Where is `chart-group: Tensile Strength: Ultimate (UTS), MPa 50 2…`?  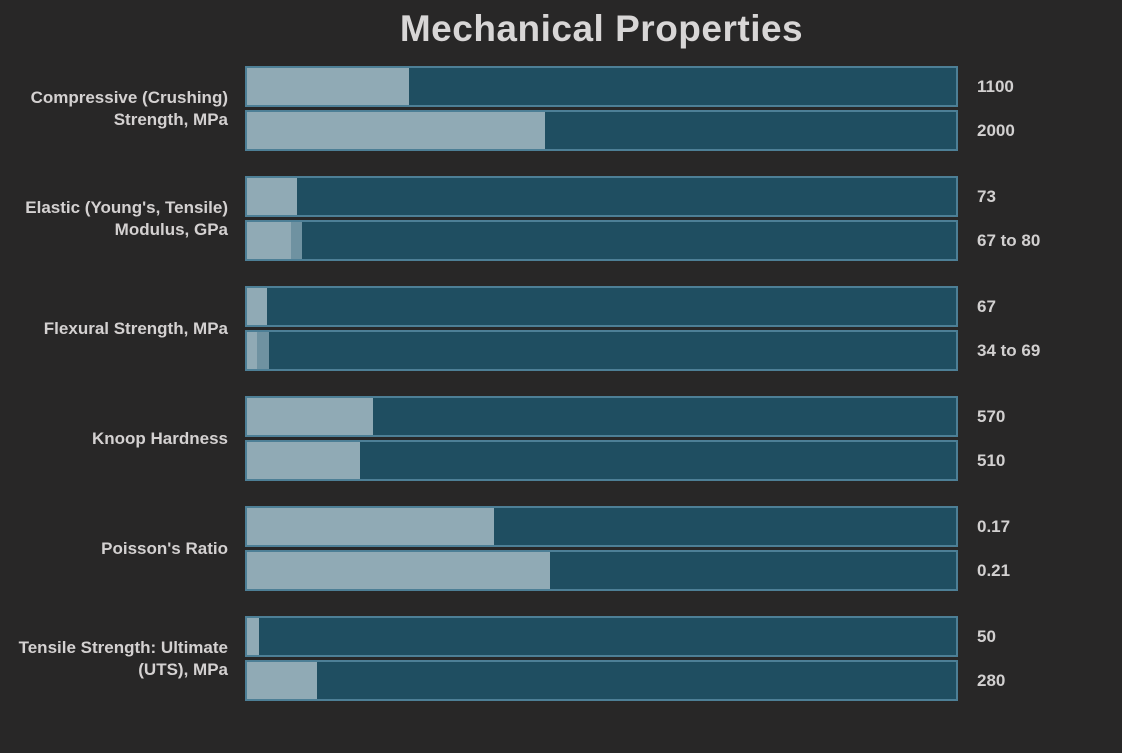
chart-group: Tensile Strength: Ultimate (UTS), MPa 50 2… is located at coordinates (561, 658).